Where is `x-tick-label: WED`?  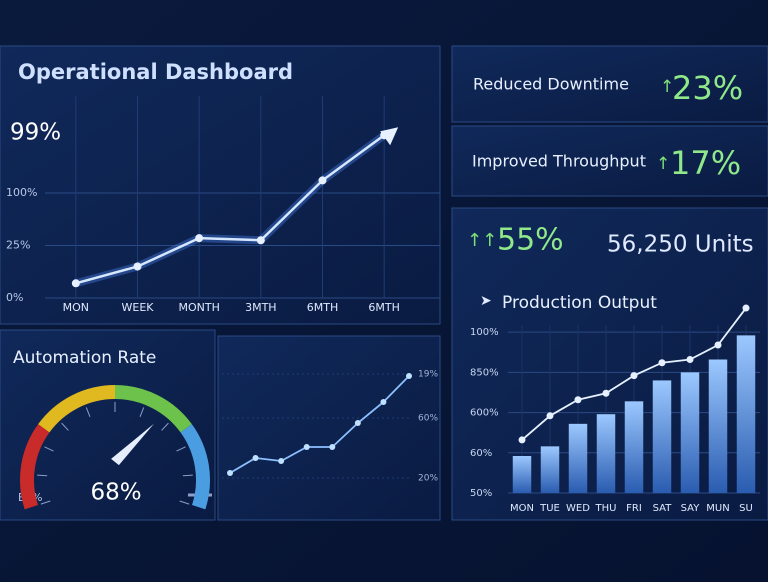 x-tick-label: WED is located at coordinates (578, 508).